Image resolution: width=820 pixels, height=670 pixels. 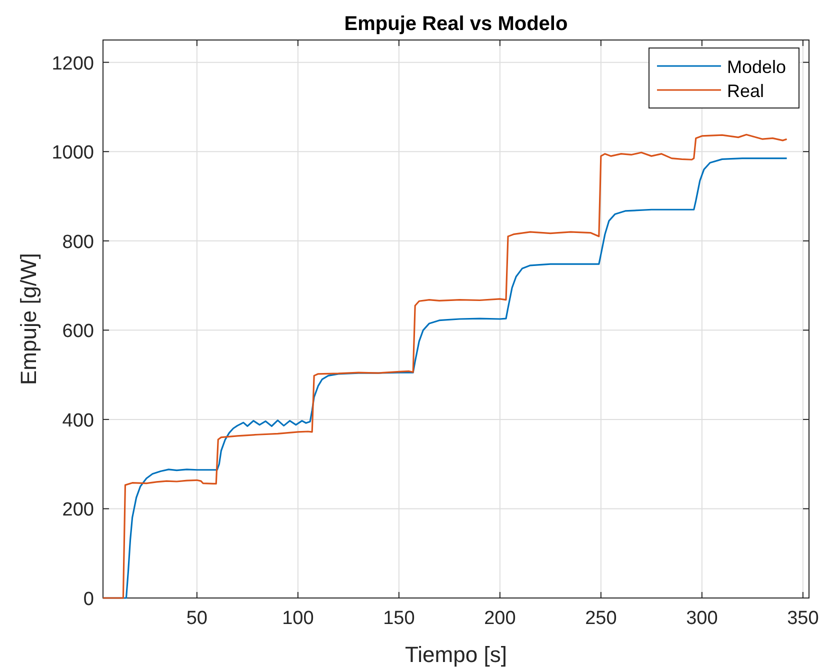 What do you see at coordinates (456, 24) in the screenshot?
I see `chart-title: Empuje Real vs Modelo` at bounding box center [456, 24].